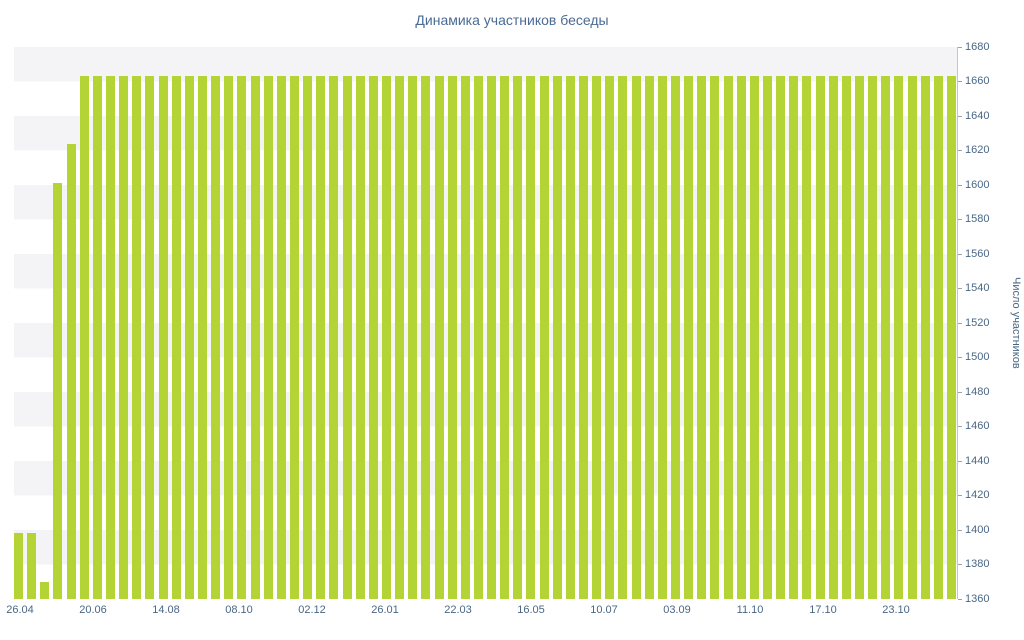  What do you see at coordinates (531, 610) in the screenshot?
I see `x-tick-label: 16.05` at bounding box center [531, 610].